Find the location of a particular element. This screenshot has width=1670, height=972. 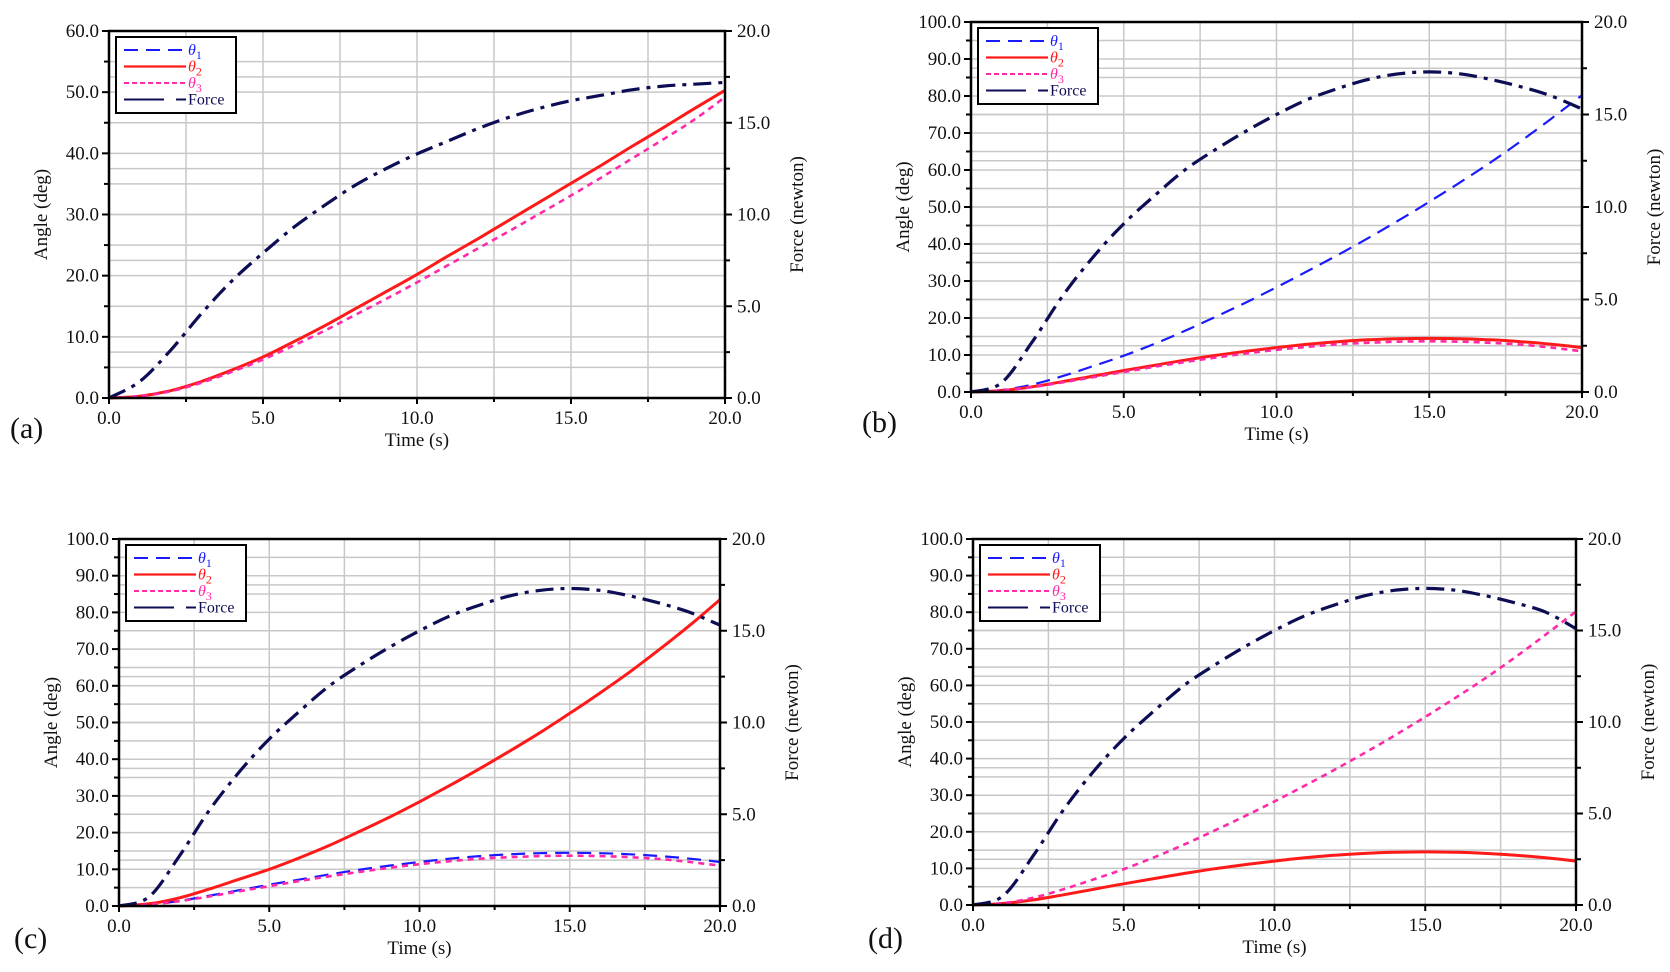

series-line-theta3 is located at coordinates (419, 881).